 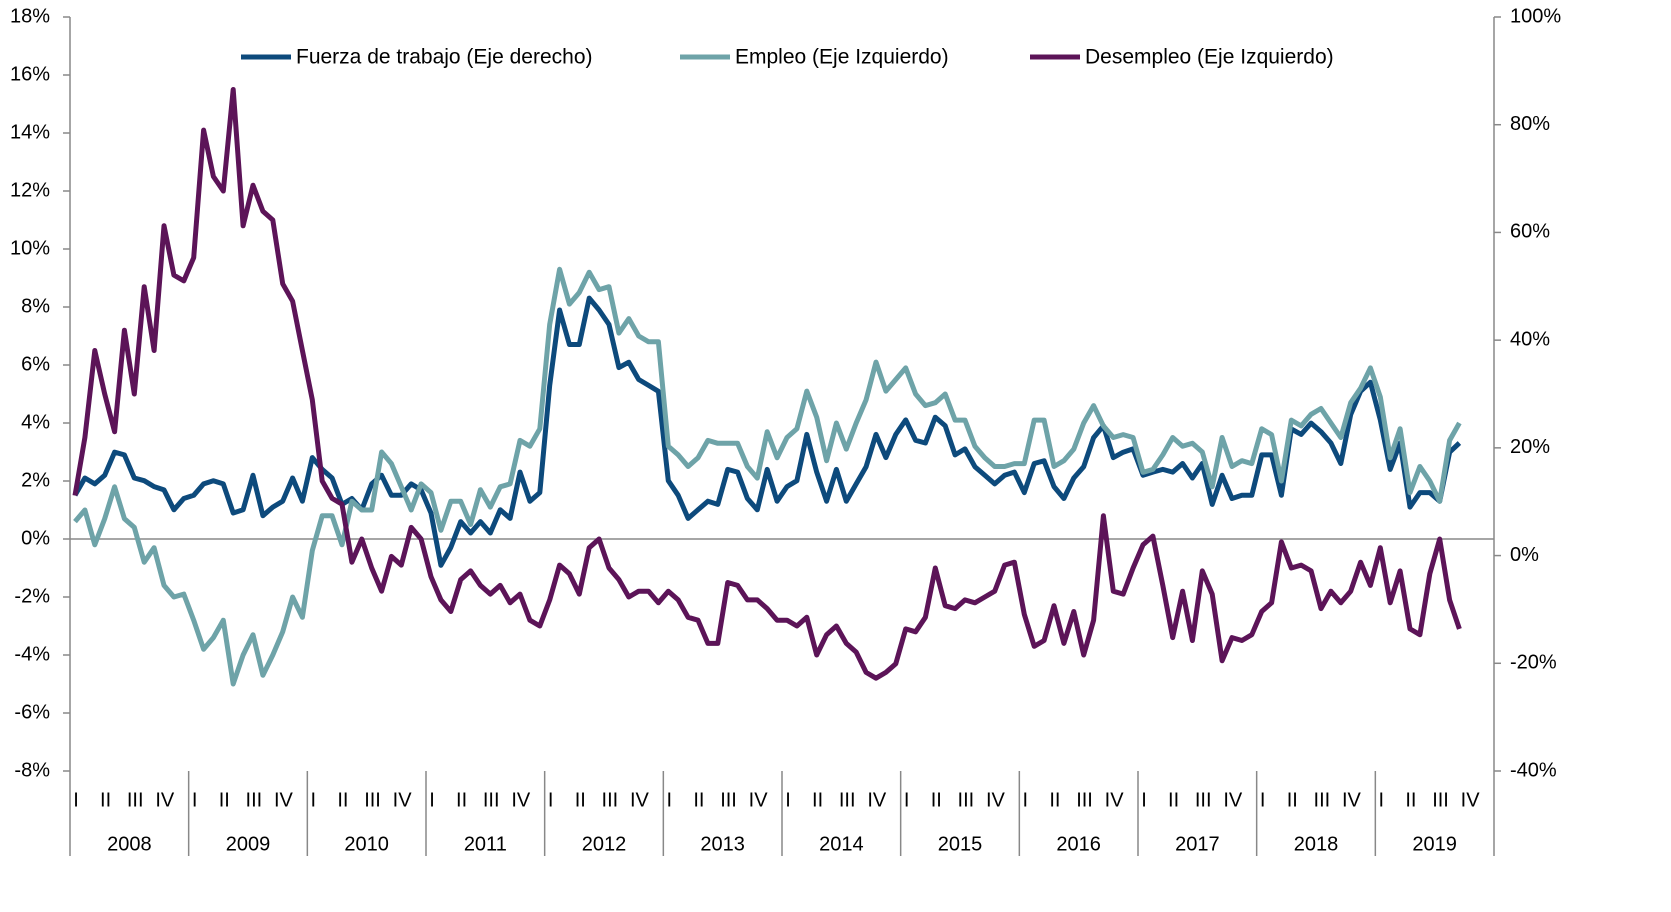 I want to click on year-label: 2015, so click(x=960, y=844).